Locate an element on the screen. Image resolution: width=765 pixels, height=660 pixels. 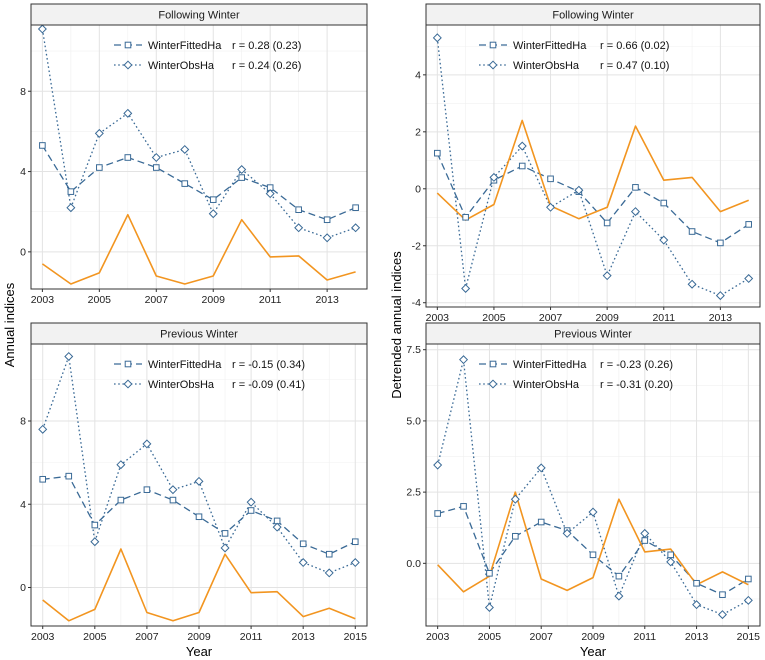
legend-correlation: r = -0.23 (0.26) is located at coordinates (636, 365).